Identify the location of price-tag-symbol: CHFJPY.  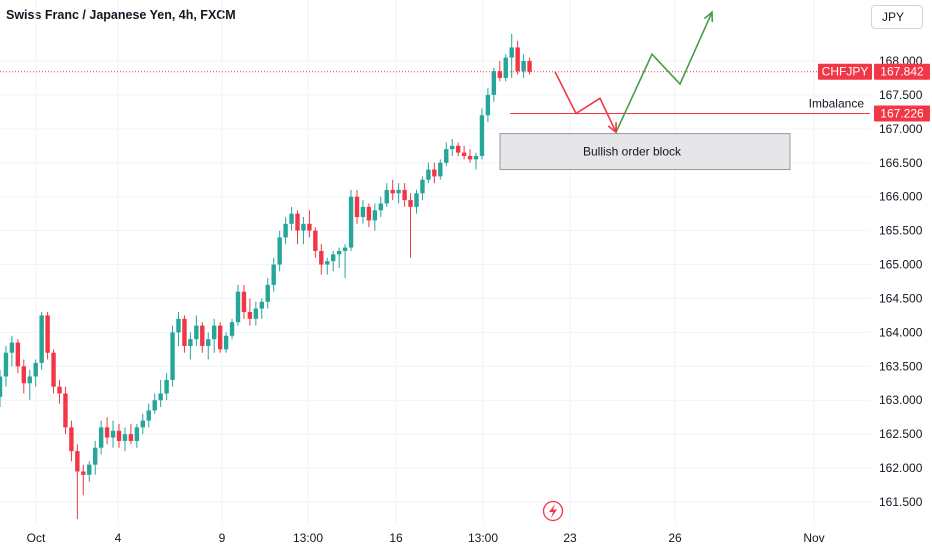
(845, 72).